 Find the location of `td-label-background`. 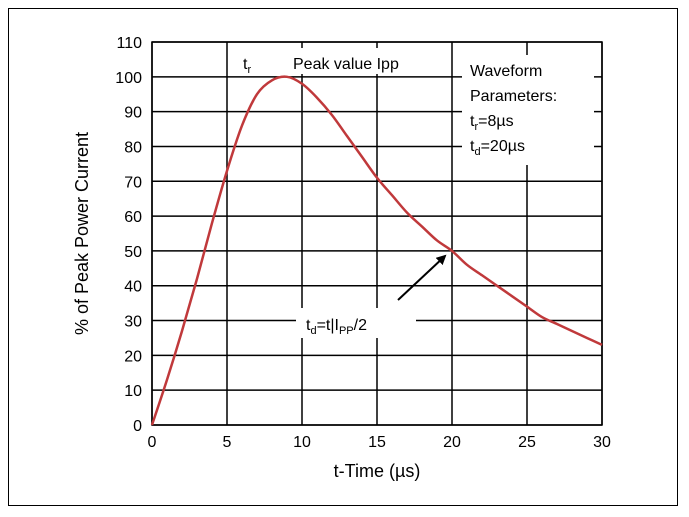

td-label-background is located at coordinates (356, 323).